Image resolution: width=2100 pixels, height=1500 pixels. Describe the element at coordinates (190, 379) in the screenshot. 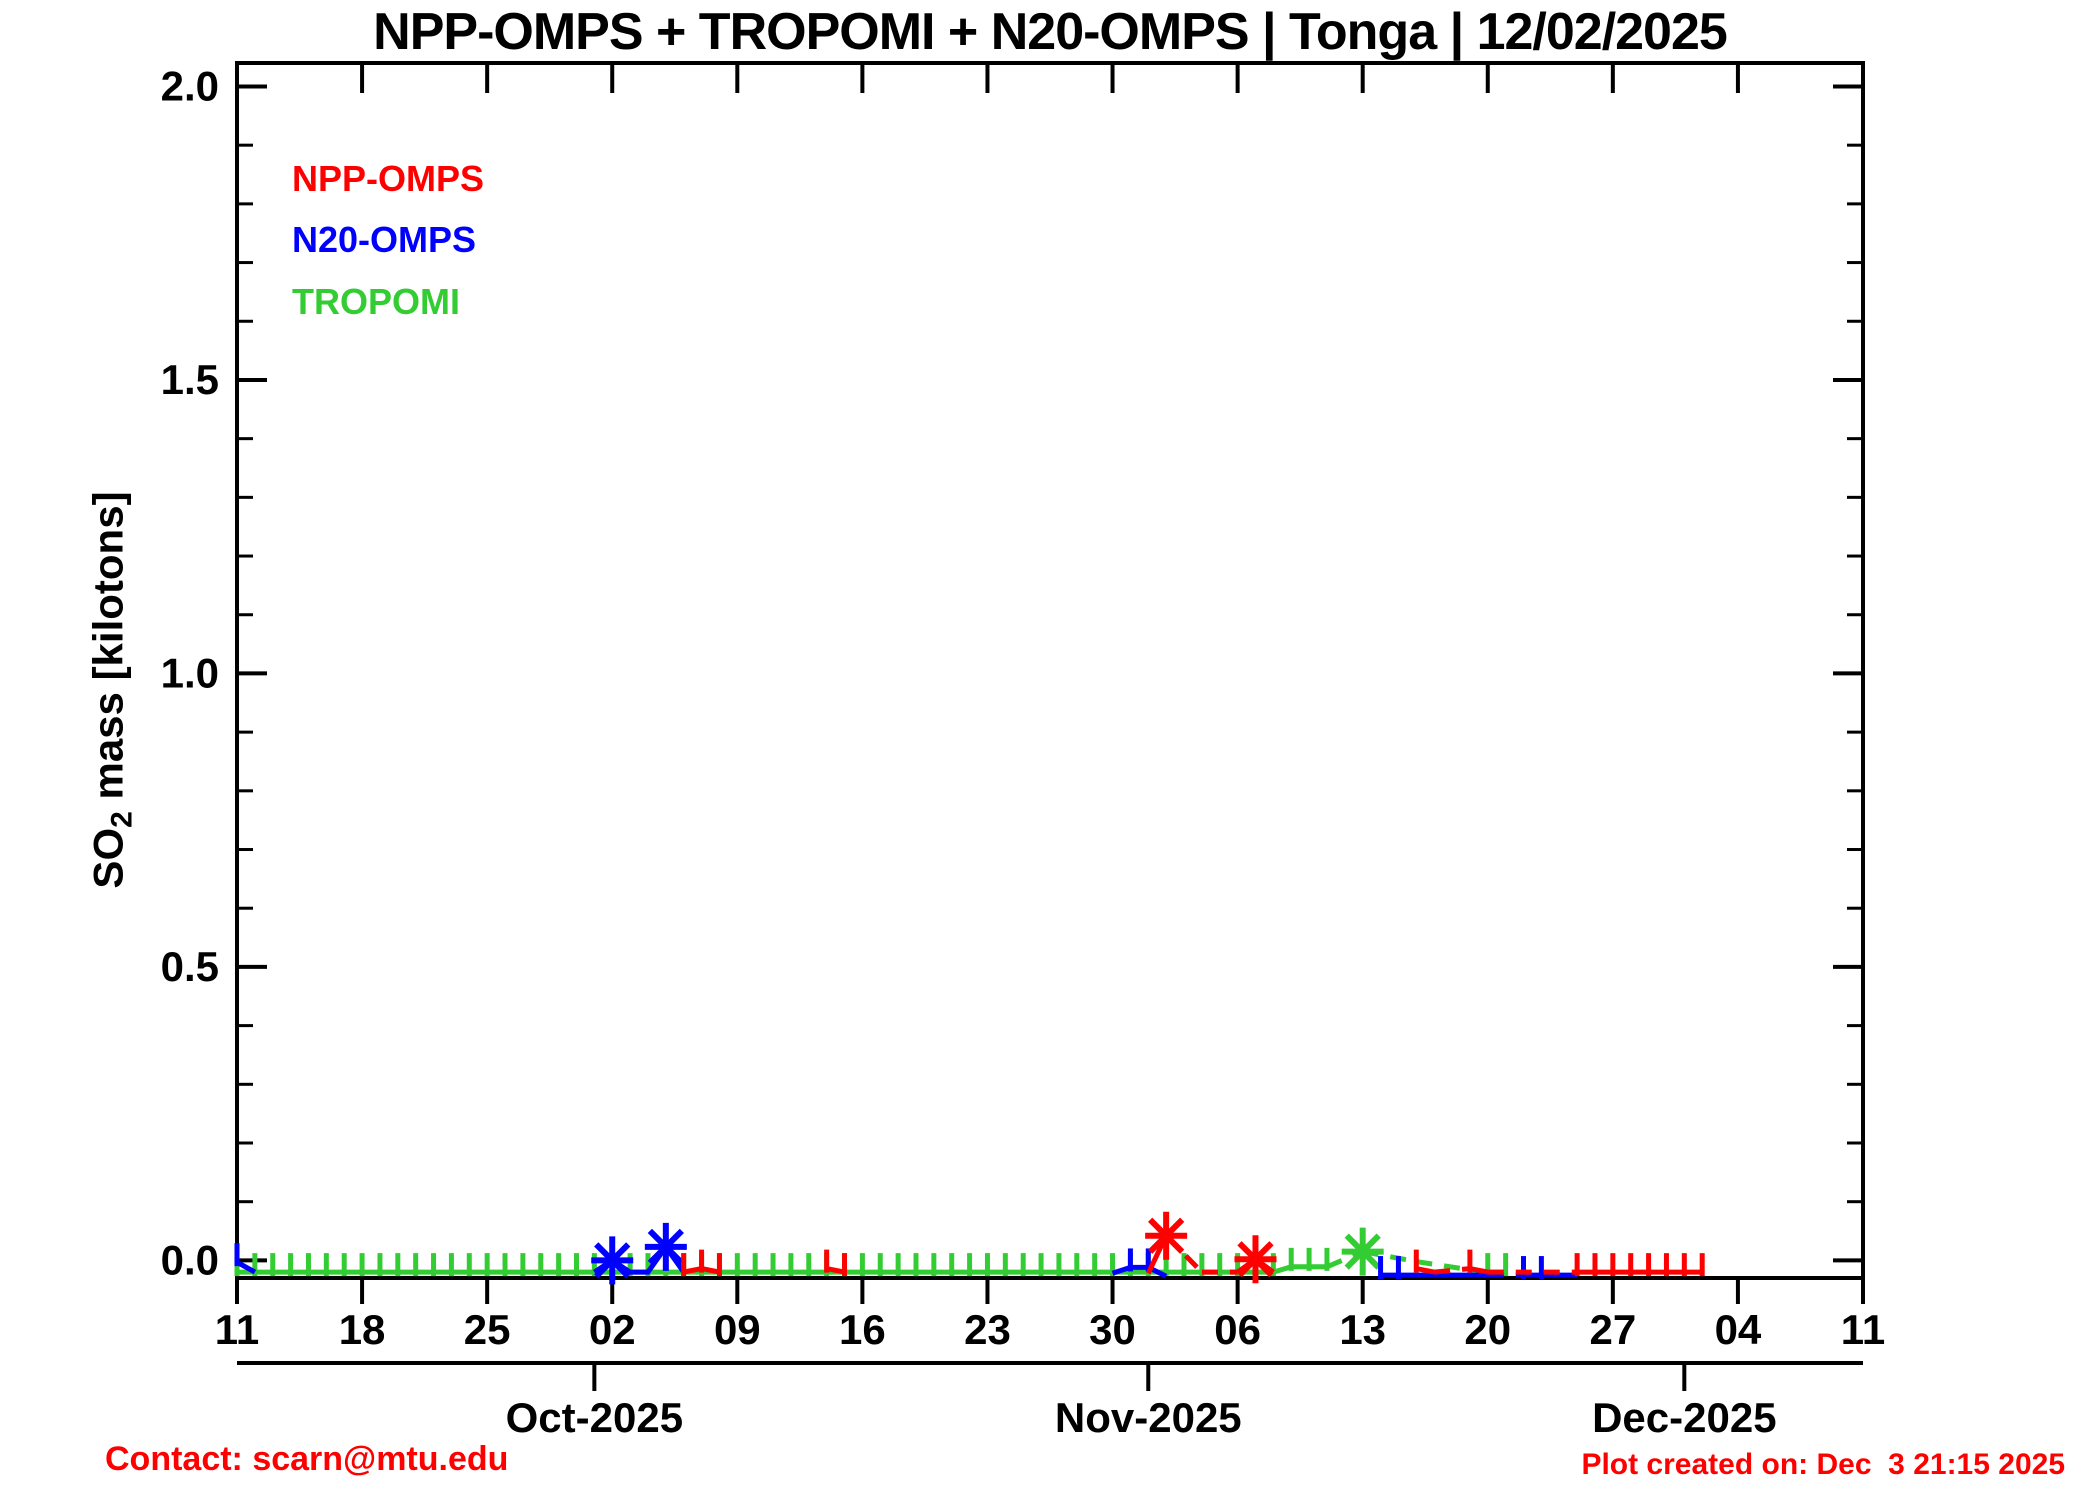

I see `y-tick-label: 1.5` at that location.